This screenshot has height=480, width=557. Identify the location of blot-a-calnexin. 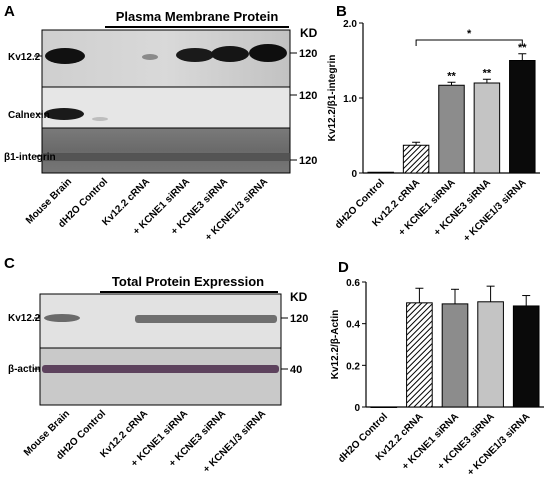
(166, 107).